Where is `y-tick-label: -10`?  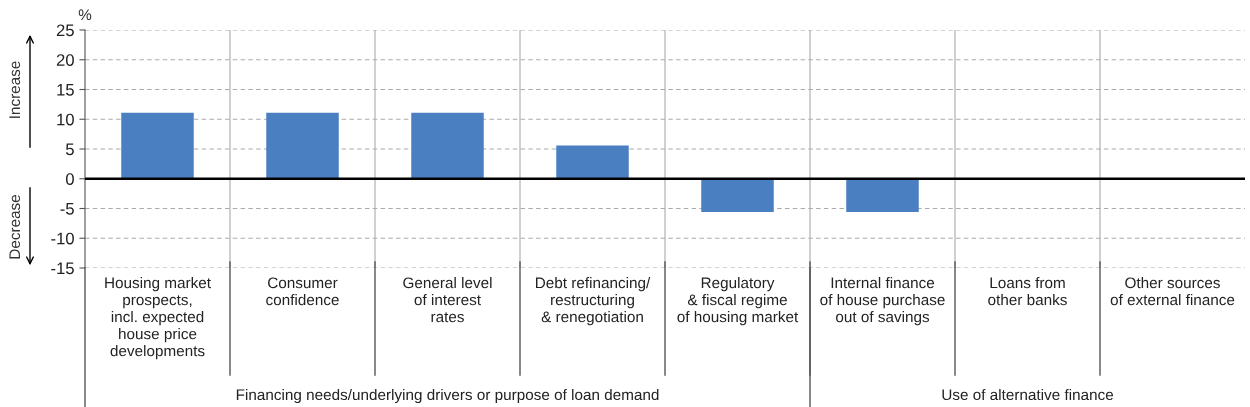 y-tick-label: -10 is located at coordinates (62, 238).